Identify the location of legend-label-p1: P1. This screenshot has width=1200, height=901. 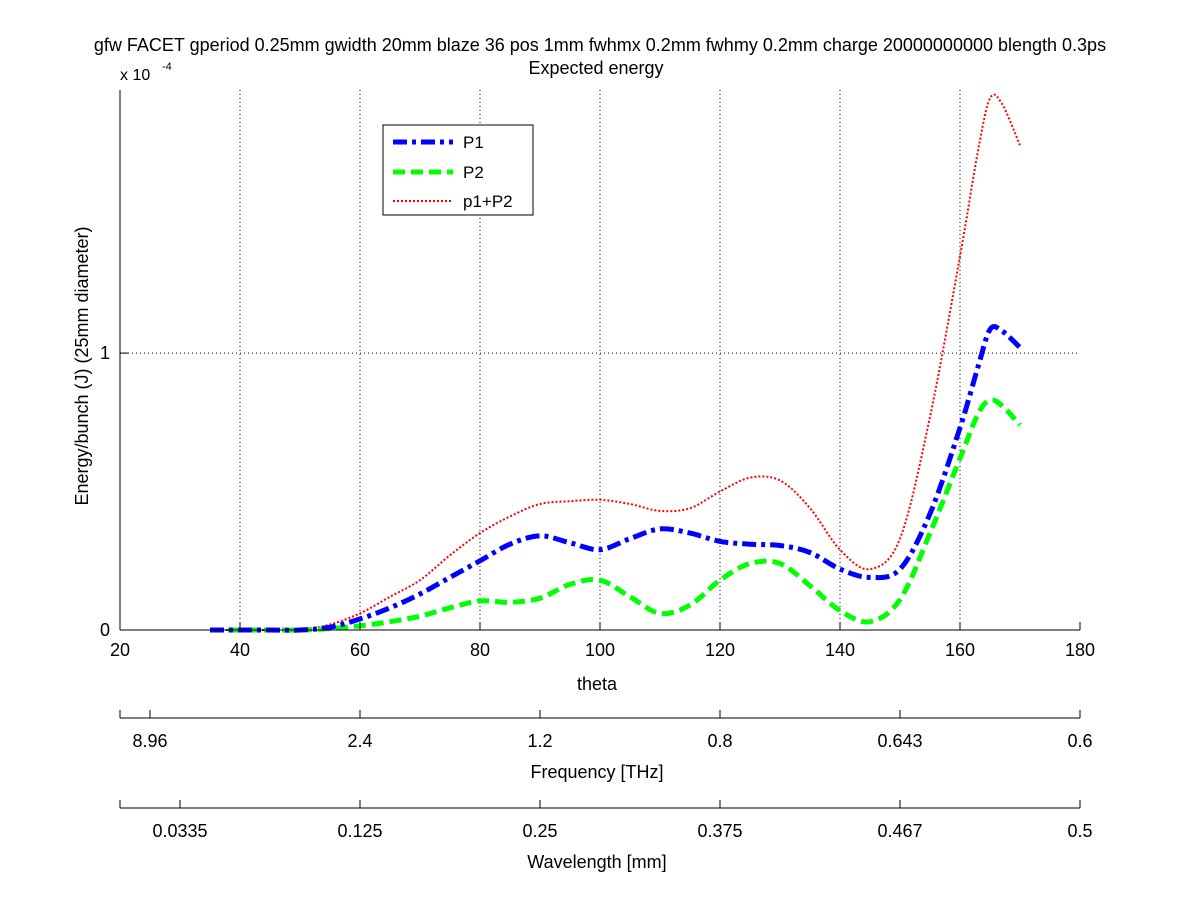
(473, 142).